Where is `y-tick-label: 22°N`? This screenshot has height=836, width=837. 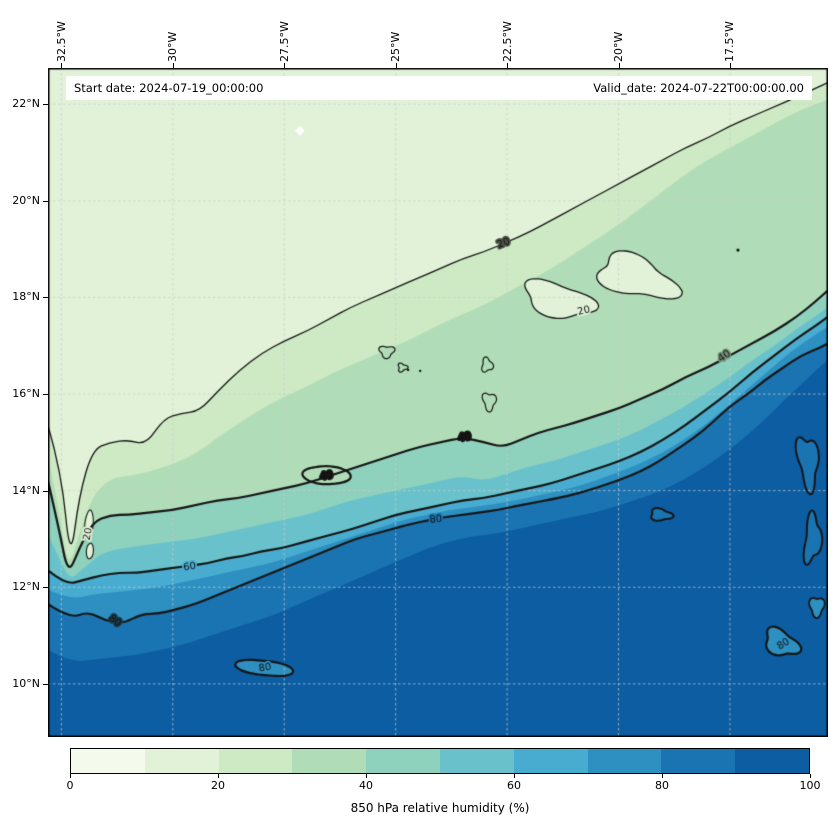 y-tick-label: 22°N is located at coordinates (26, 104).